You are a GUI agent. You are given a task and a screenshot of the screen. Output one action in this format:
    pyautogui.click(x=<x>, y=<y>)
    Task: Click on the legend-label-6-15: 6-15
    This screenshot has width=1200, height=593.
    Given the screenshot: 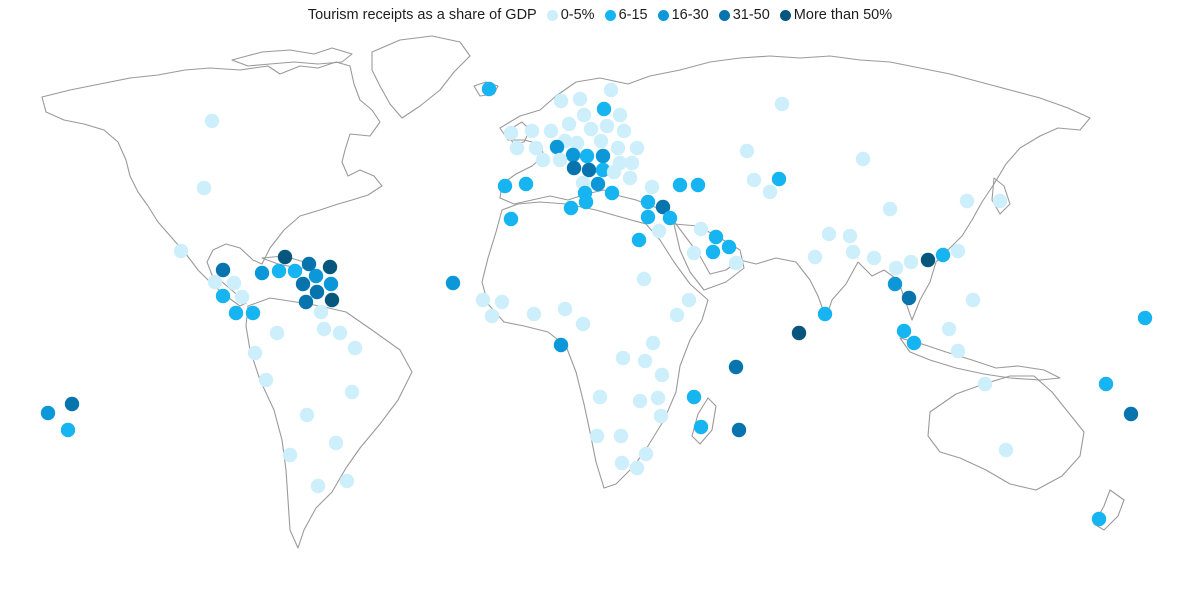 What is the action you would take?
    pyautogui.click(x=633, y=15)
    